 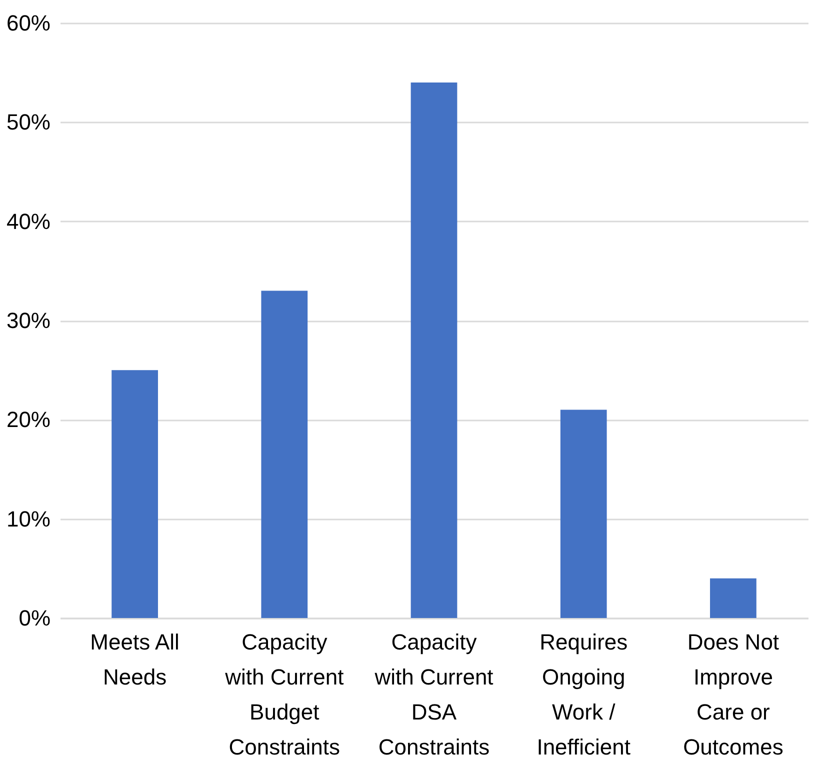 What do you see at coordinates (135, 660) in the screenshot?
I see `x-tick-label: Meets All Needs` at bounding box center [135, 660].